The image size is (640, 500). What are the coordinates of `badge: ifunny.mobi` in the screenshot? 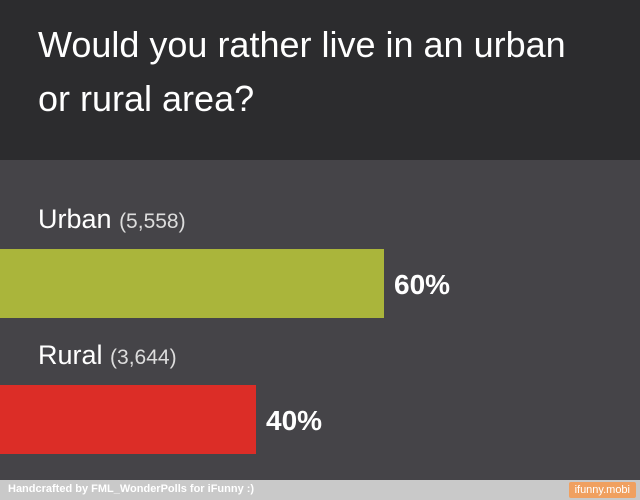 It's located at (602, 490).